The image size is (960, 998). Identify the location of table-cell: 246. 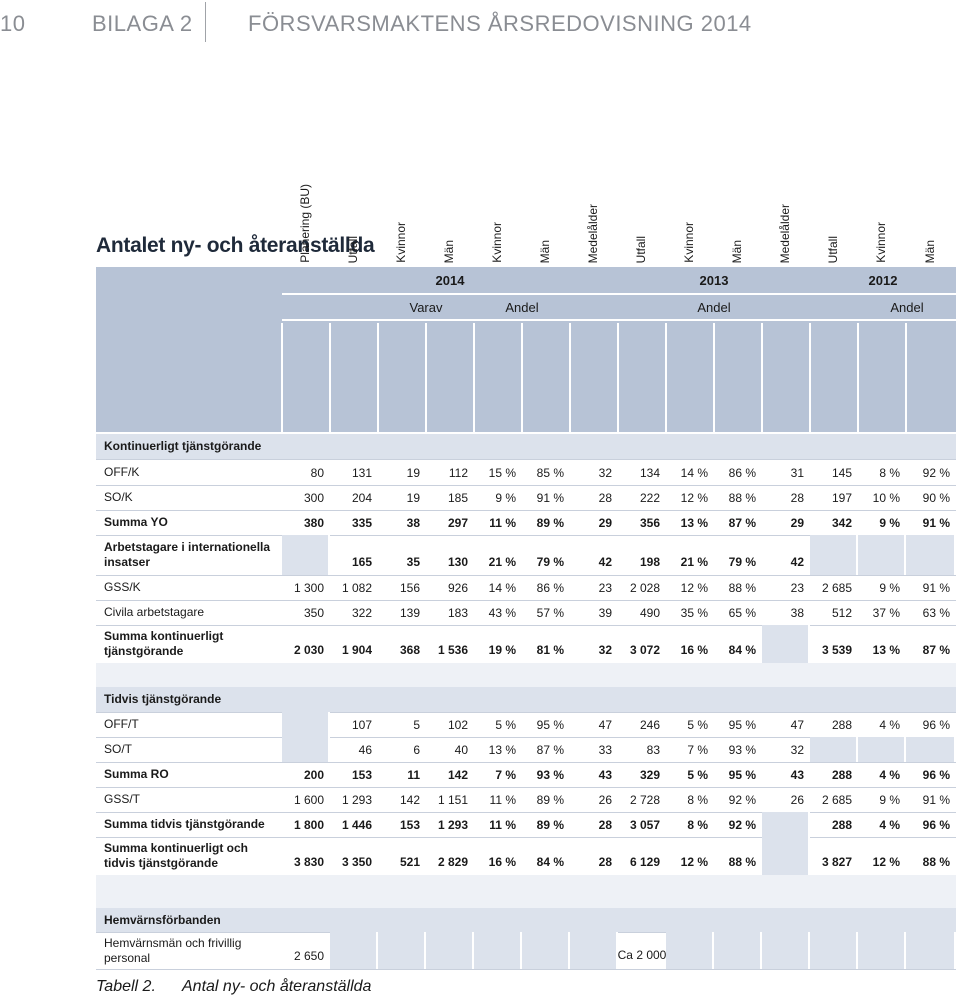
(649, 724).